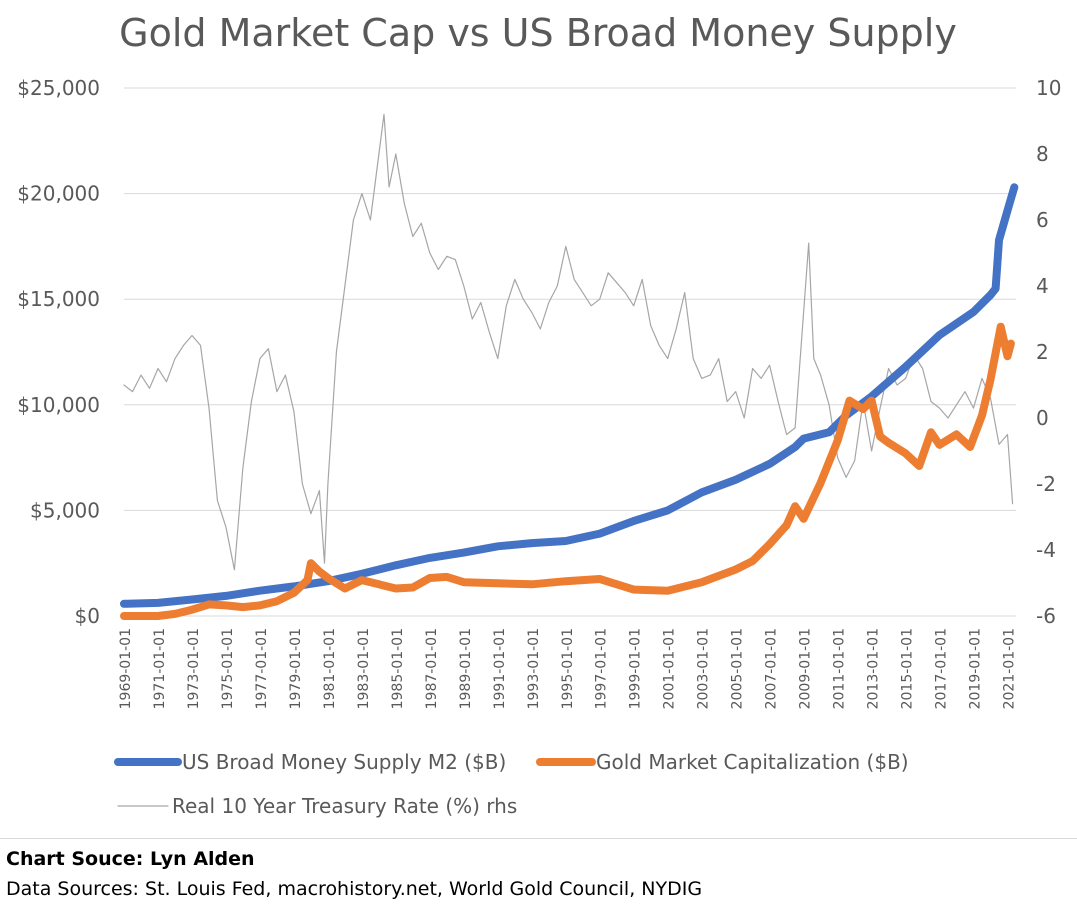  Describe the element at coordinates (1042, 352) in the screenshot. I see `right-axis-tick-label: 2` at that location.